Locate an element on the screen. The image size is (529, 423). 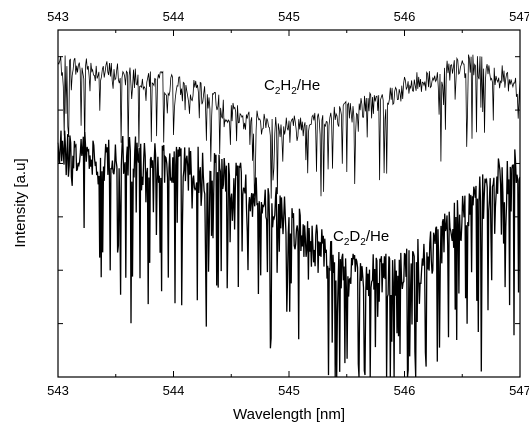
c2d2-label-sub1: 2 is located at coordinates (347, 242).